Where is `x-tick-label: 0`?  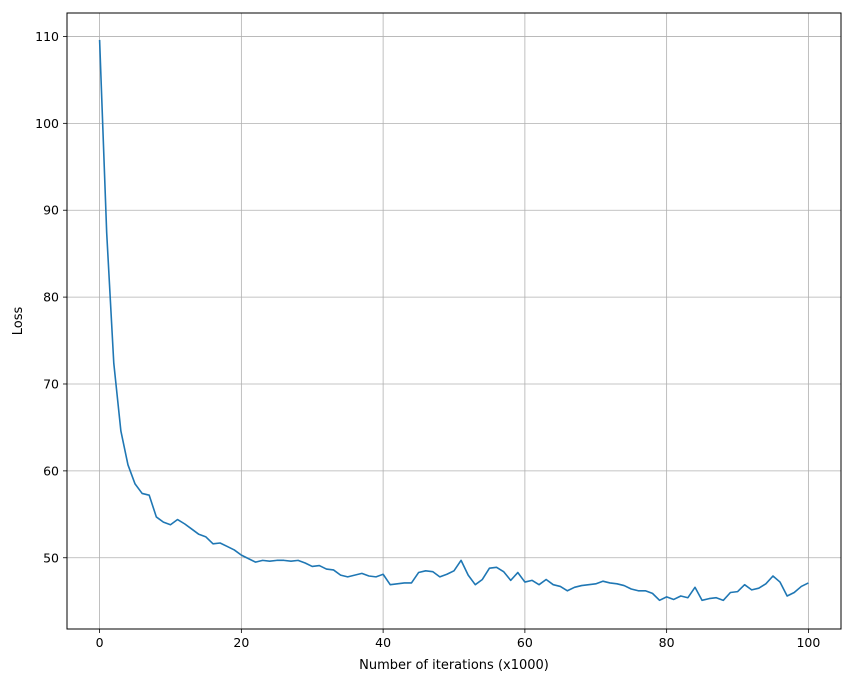 x-tick-label: 0 is located at coordinates (100, 642).